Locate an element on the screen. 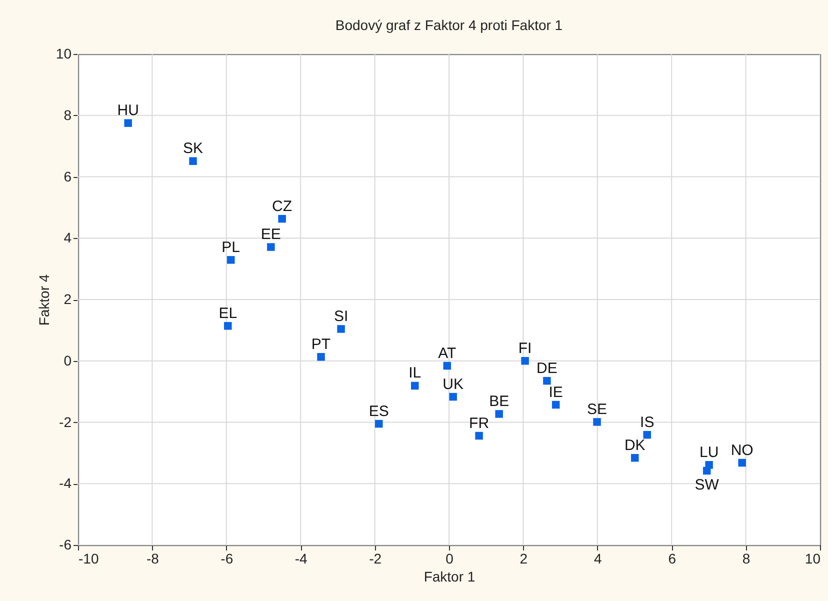 The image size is (828, 601). annotation: SW is located at coordinates (707, 485).